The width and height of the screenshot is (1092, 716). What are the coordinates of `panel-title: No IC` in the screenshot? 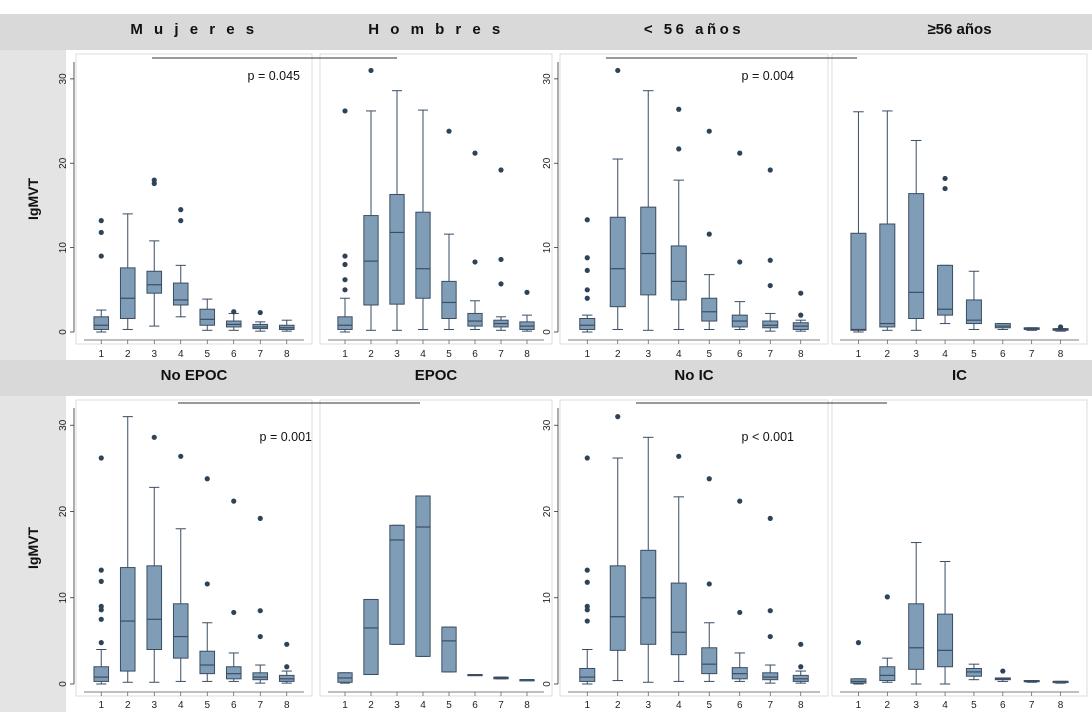 It's located at (693, 375).